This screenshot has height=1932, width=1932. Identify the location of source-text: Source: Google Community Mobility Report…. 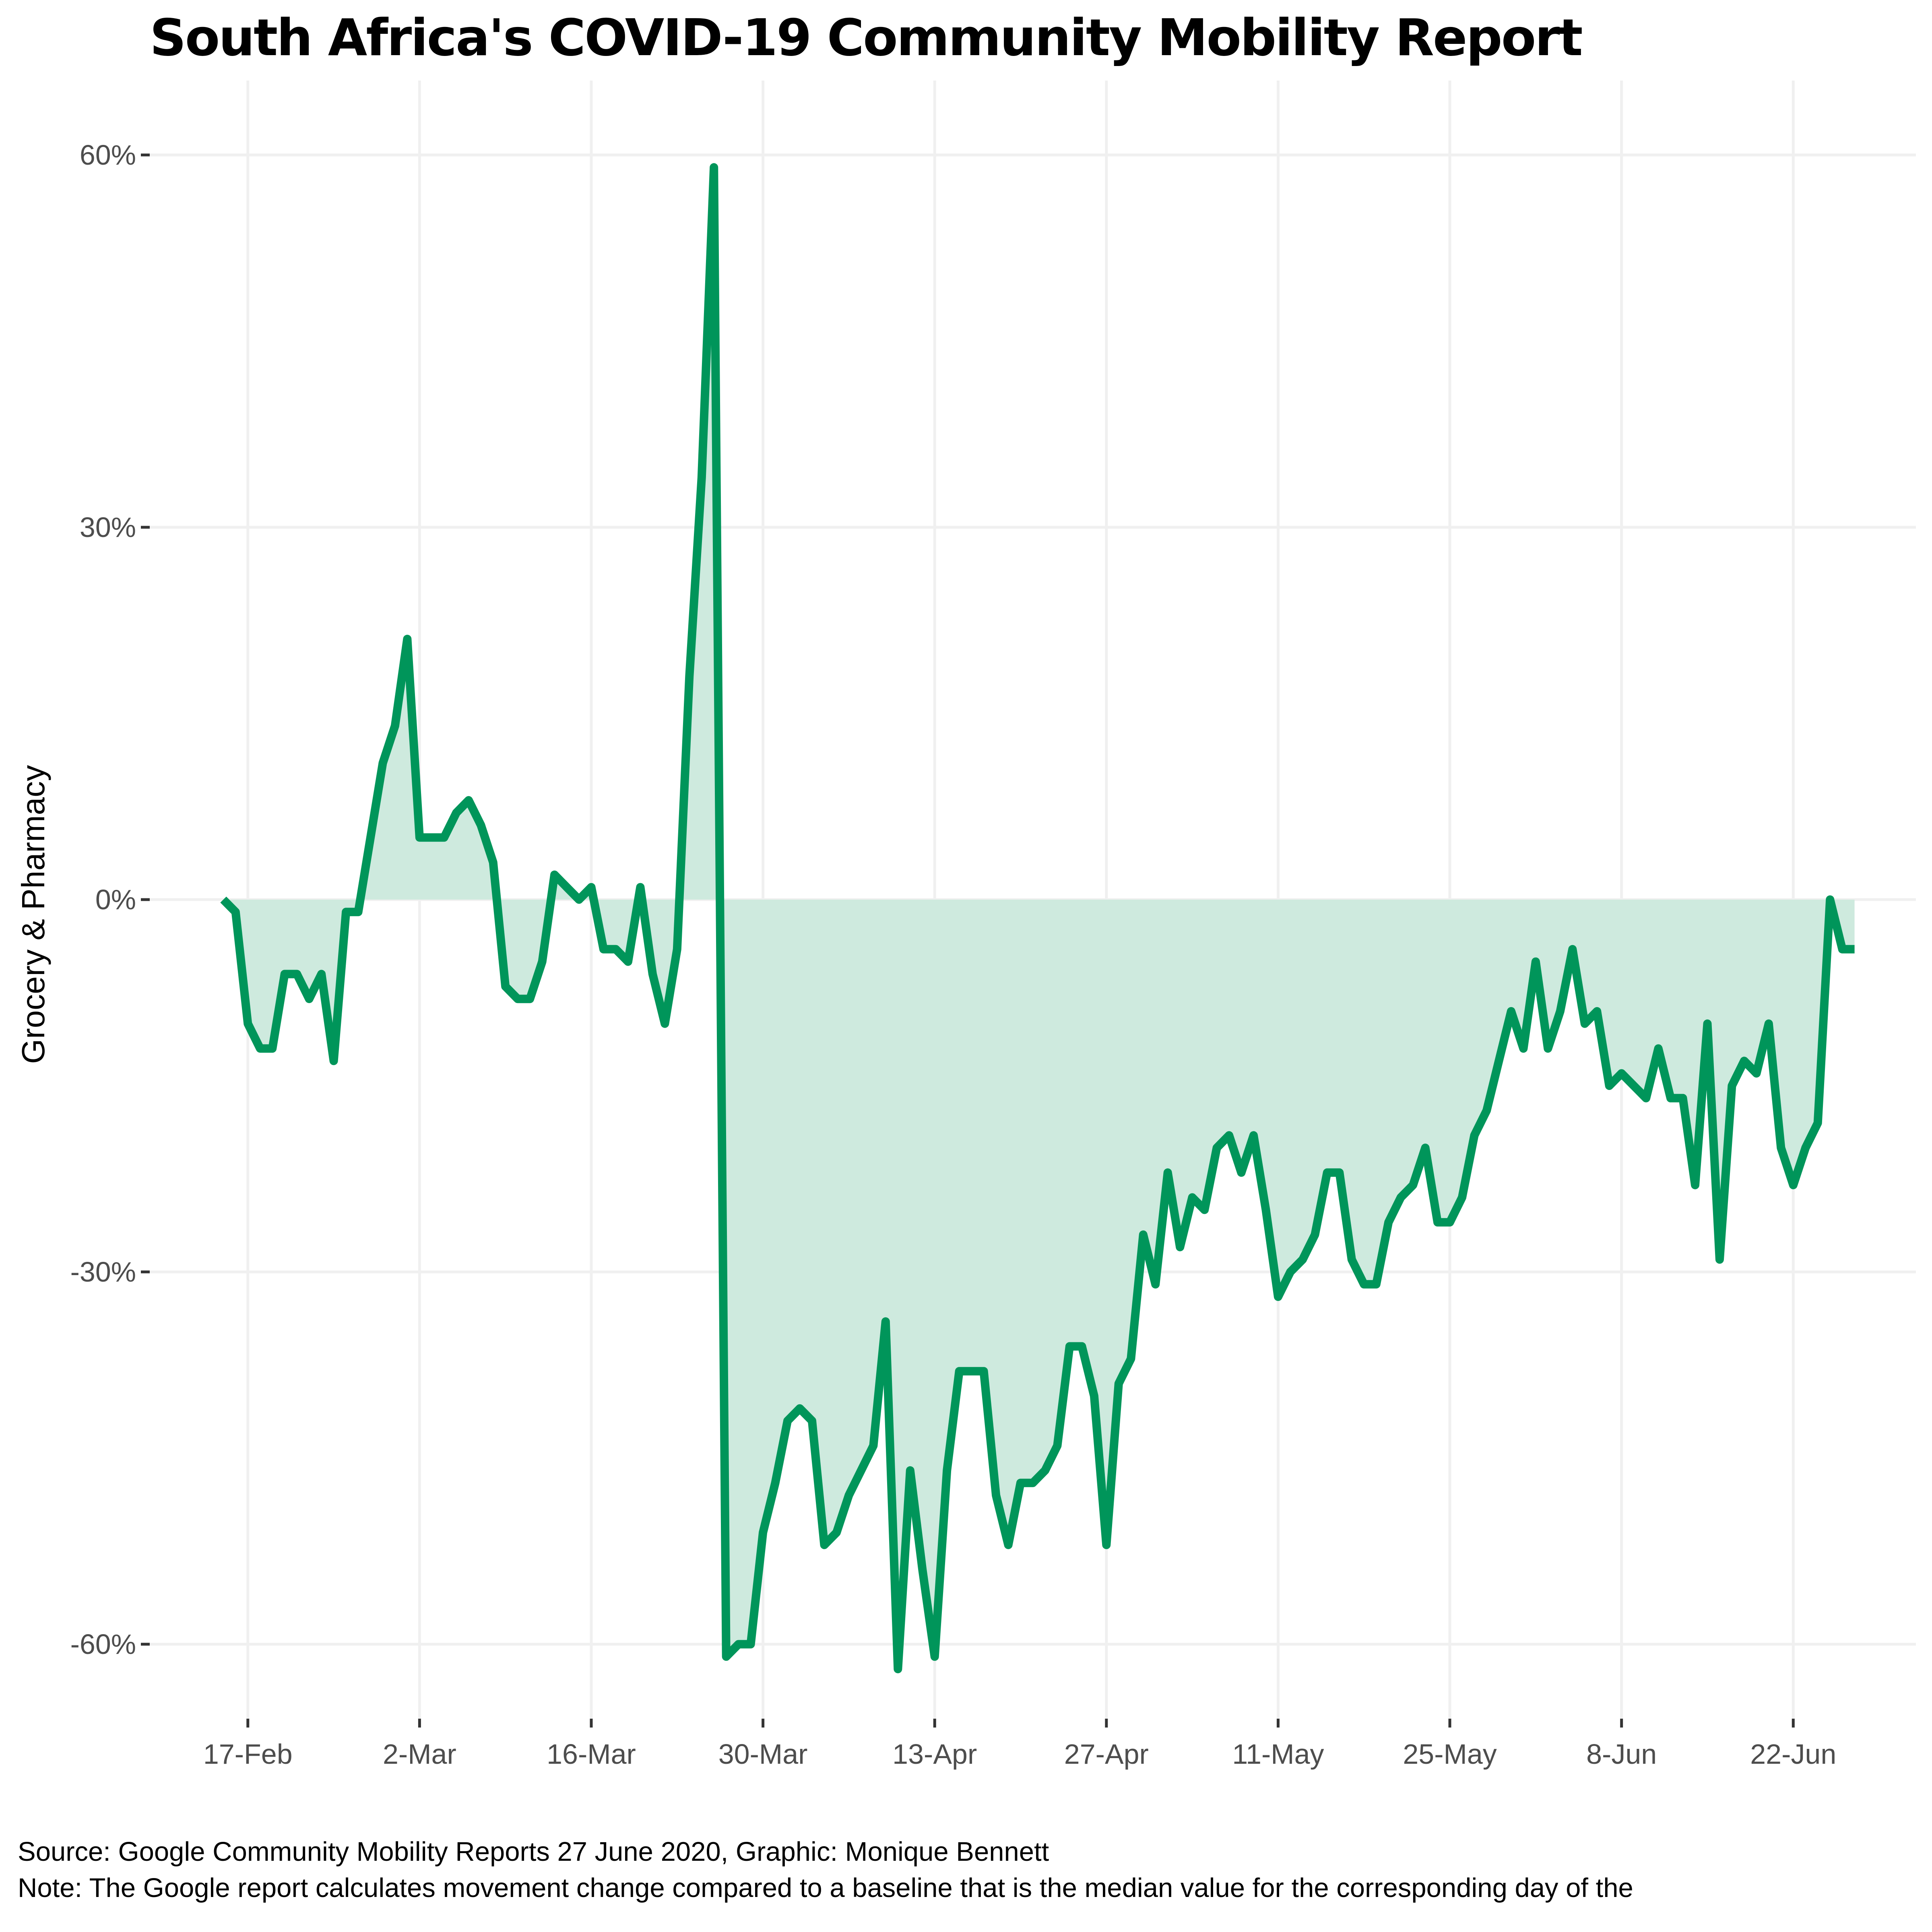
(533, 1852).